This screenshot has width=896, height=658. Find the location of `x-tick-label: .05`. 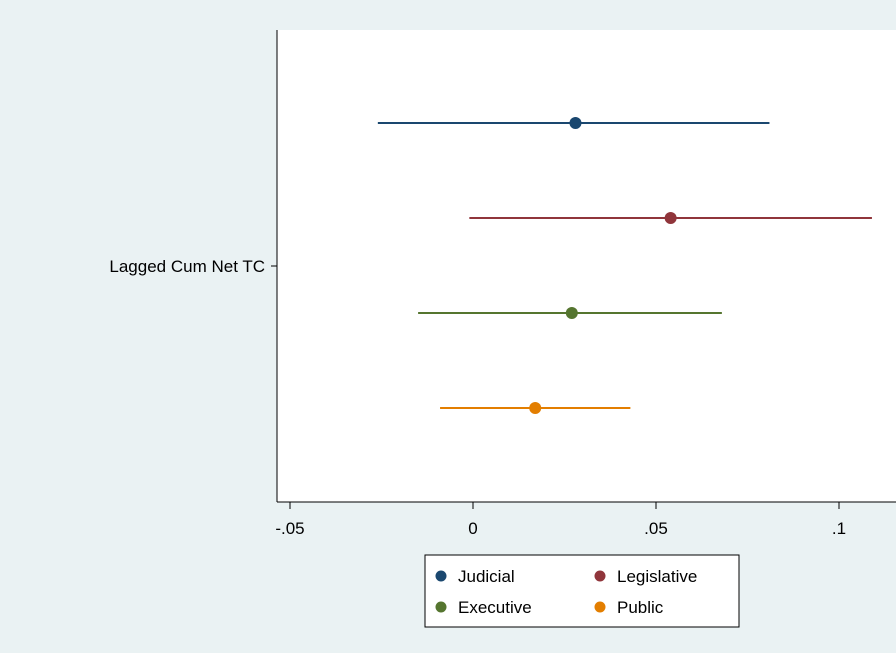

x-tick-label: .05 is located at coordinates (656, 528).